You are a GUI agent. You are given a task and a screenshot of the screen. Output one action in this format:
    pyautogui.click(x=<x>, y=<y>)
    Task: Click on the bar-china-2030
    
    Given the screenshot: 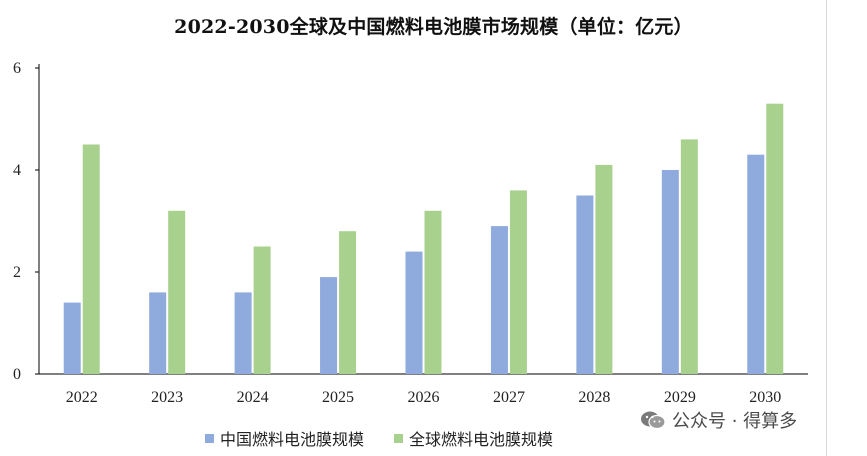 What is the action you would take?
    pyautogui.click(x=756, y=264)
    